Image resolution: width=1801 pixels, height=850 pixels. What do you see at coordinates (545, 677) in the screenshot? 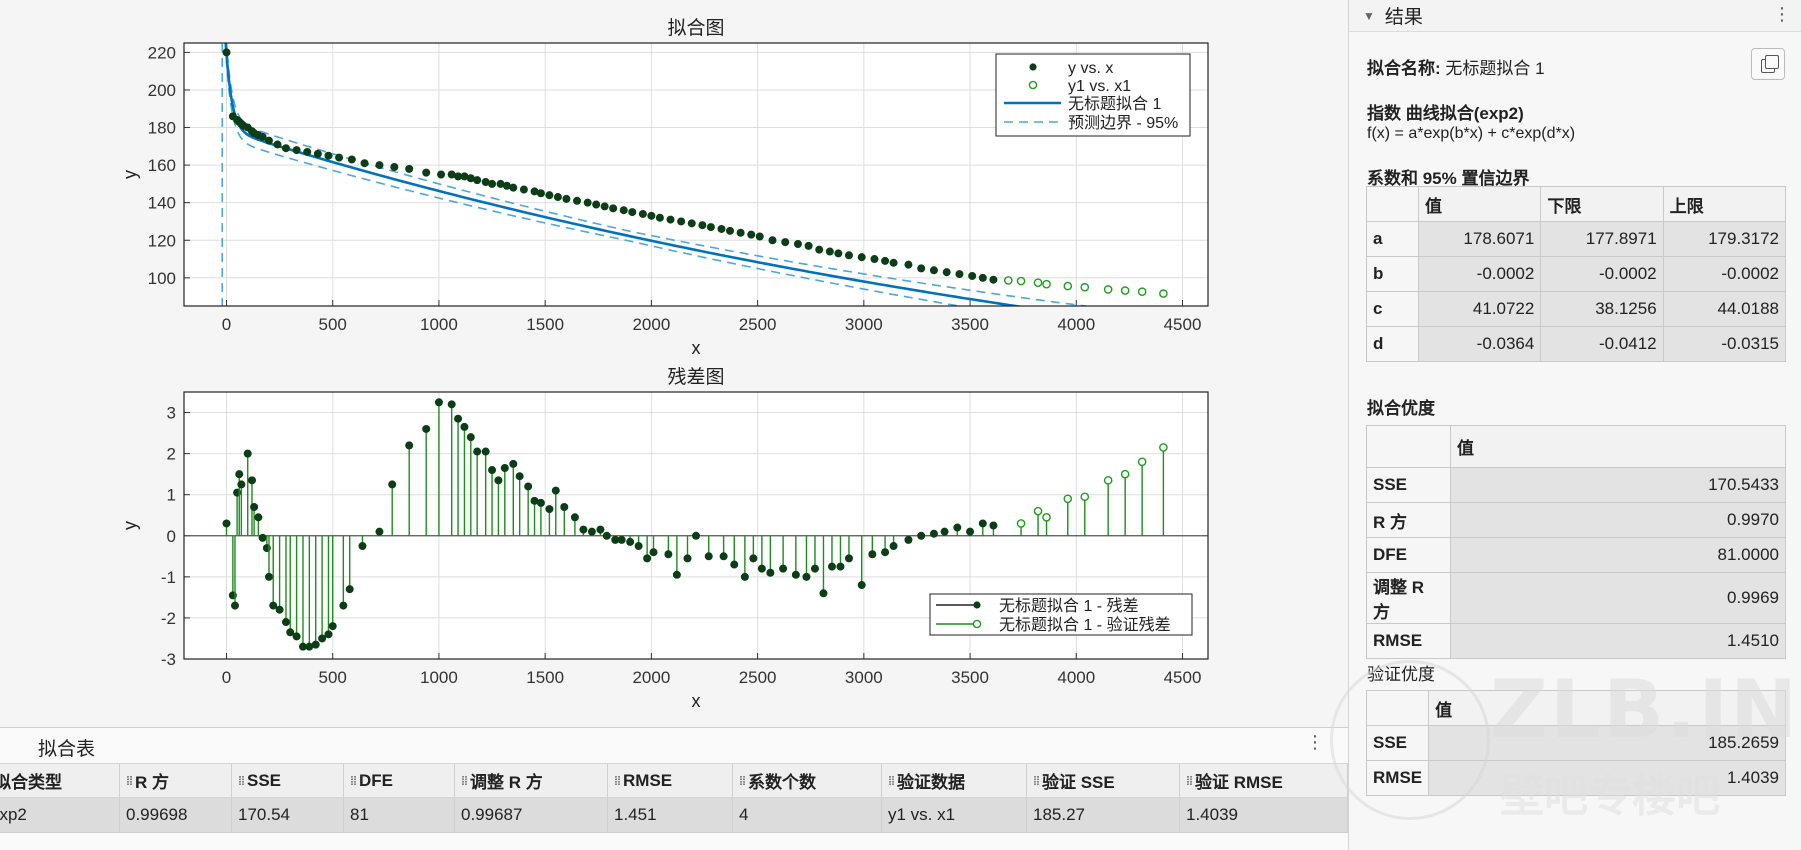
I see `x-tick-label: 1500` at bounding box center [545, 677].